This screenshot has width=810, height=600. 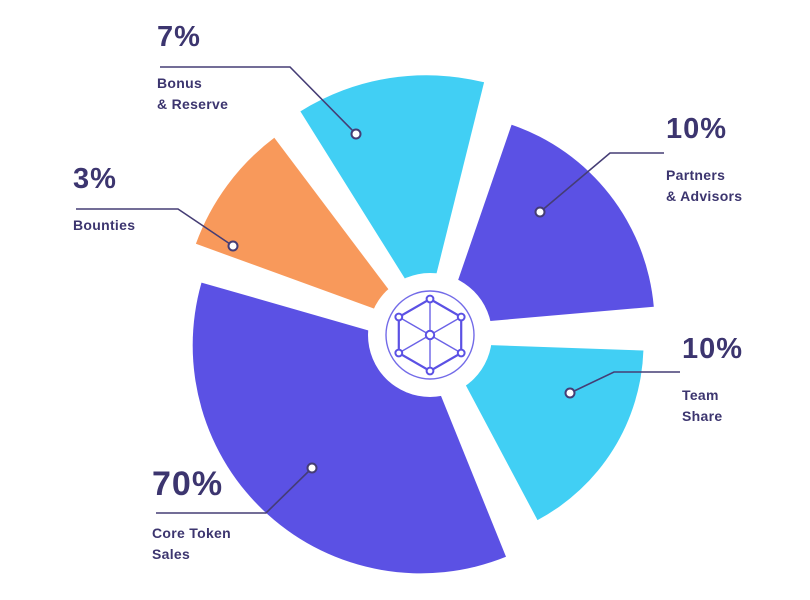 I want to click on pie-slice-team-share, so click(x=543, y=432).